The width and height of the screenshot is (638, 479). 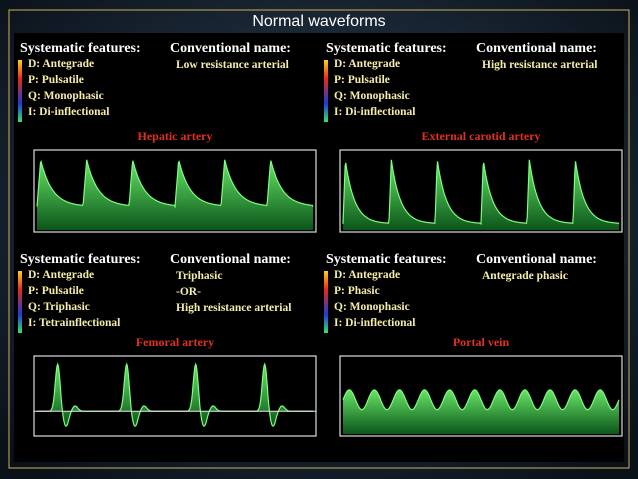 What do you see at coordinates (175, 342) in the screenshot?
I see `vessel-label: Femoral artery` at bounding box center [175, 342].